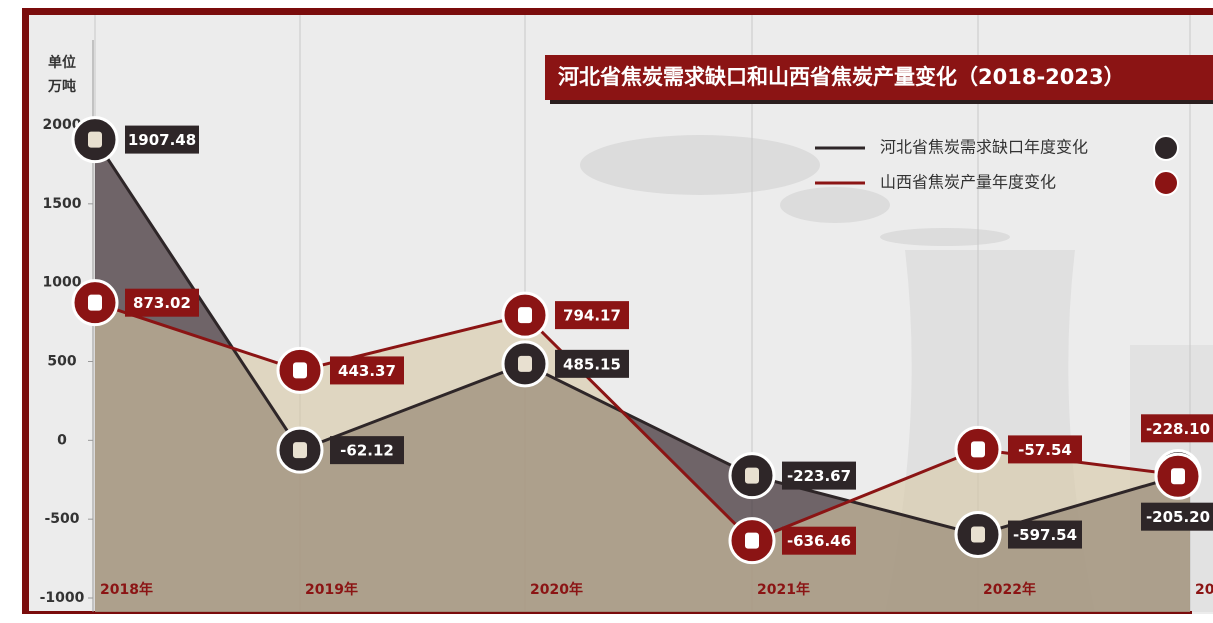 The image size is (1213, 623). Describe the element at coordinates (841, 77) in the screenshot. I see `chart-title: 河北省焦炭需求缺口和山西省焦炭产量变化（2018-2023）` at that location.